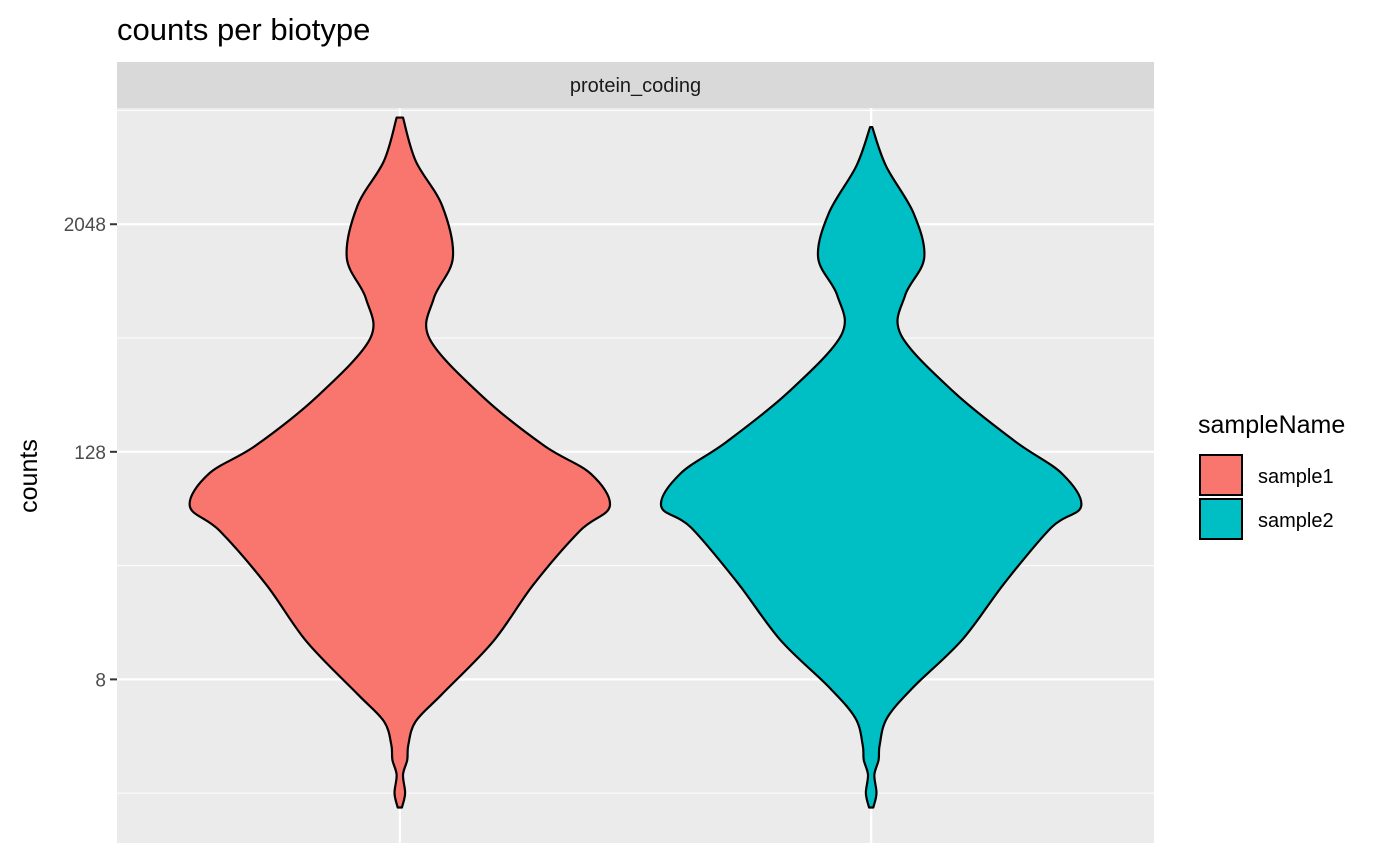 The width and height of the screenshot is (1400, 866). What do you see at coordinates (1271, 425) in the screenshot?
I see `legend-title: sampleName` at bounding box center [1271, 425].